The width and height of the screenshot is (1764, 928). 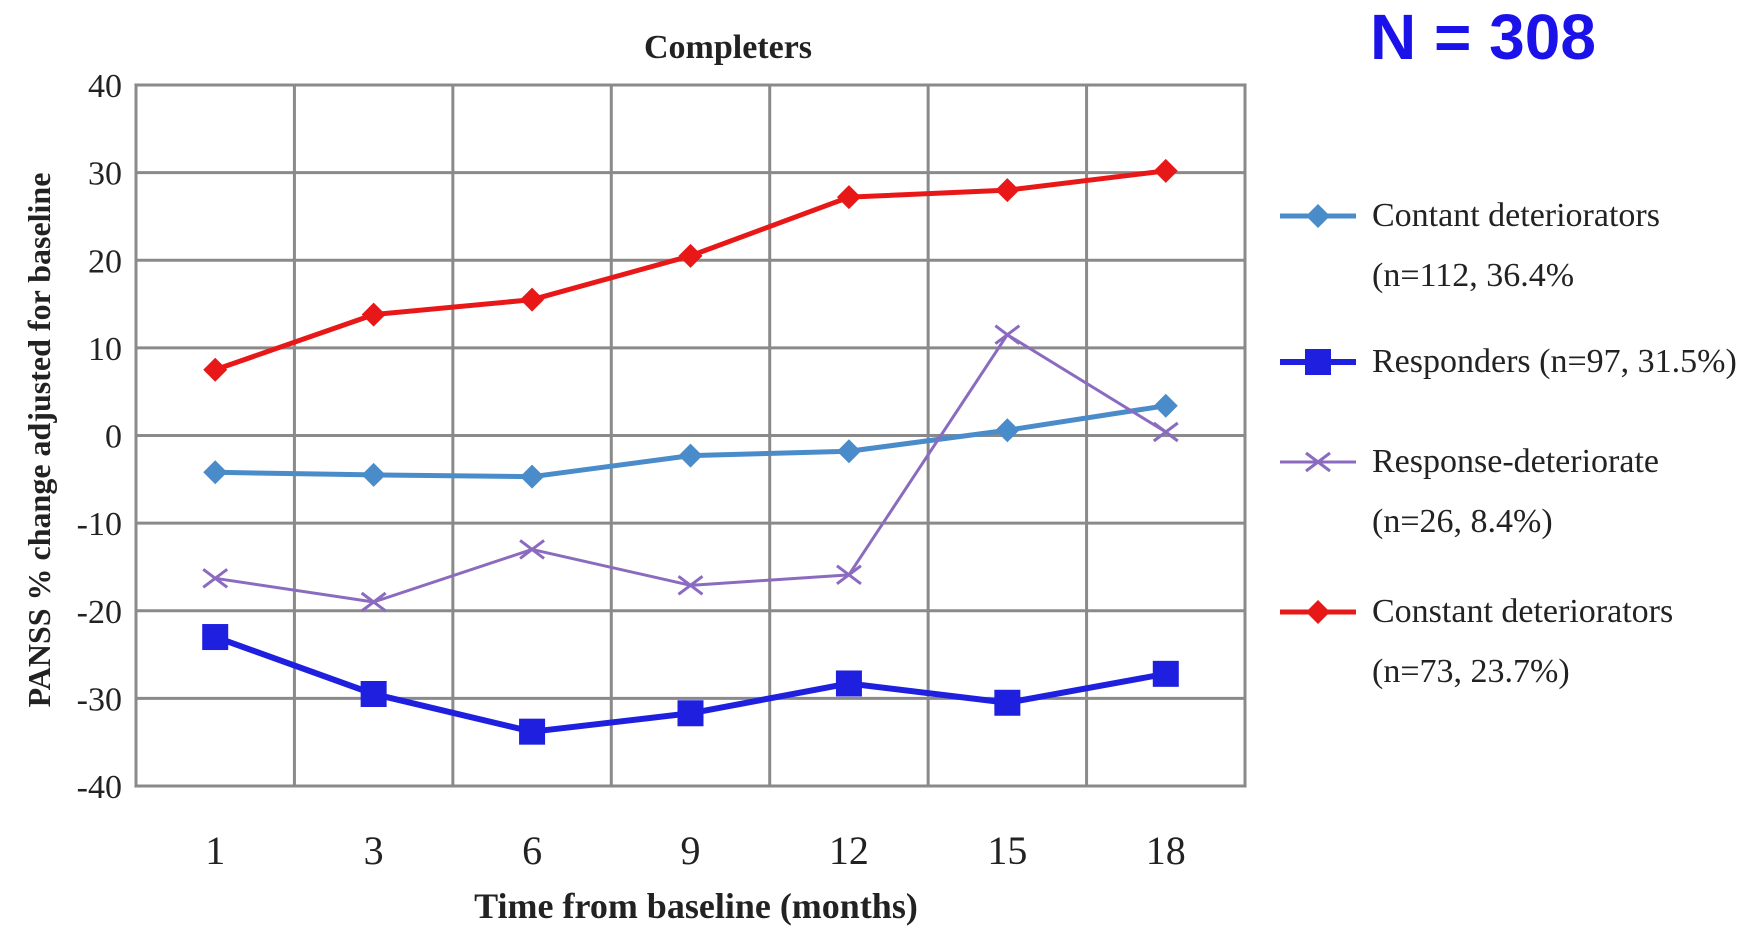 I want to click on legend-item: Contant deteriorators (n=112, 36.4%, so click(x=1470, y=245).